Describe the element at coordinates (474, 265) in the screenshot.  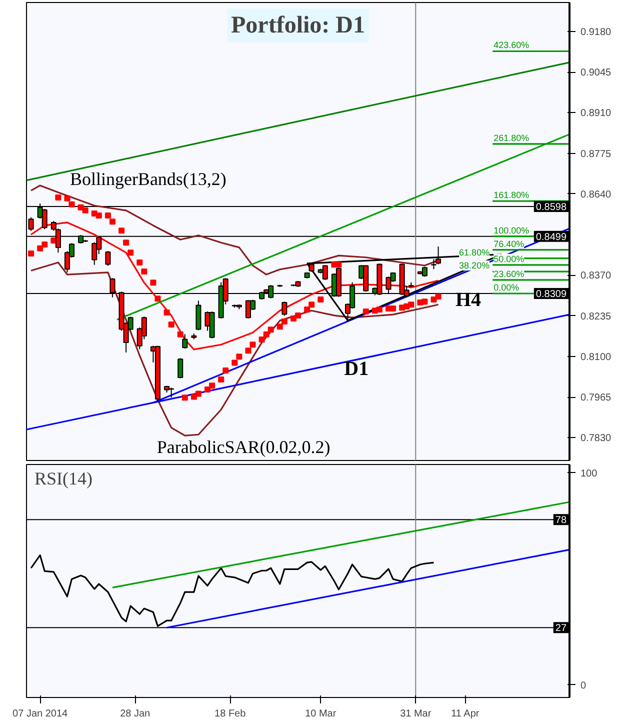
I see `series-label: 38.20%` at that location.